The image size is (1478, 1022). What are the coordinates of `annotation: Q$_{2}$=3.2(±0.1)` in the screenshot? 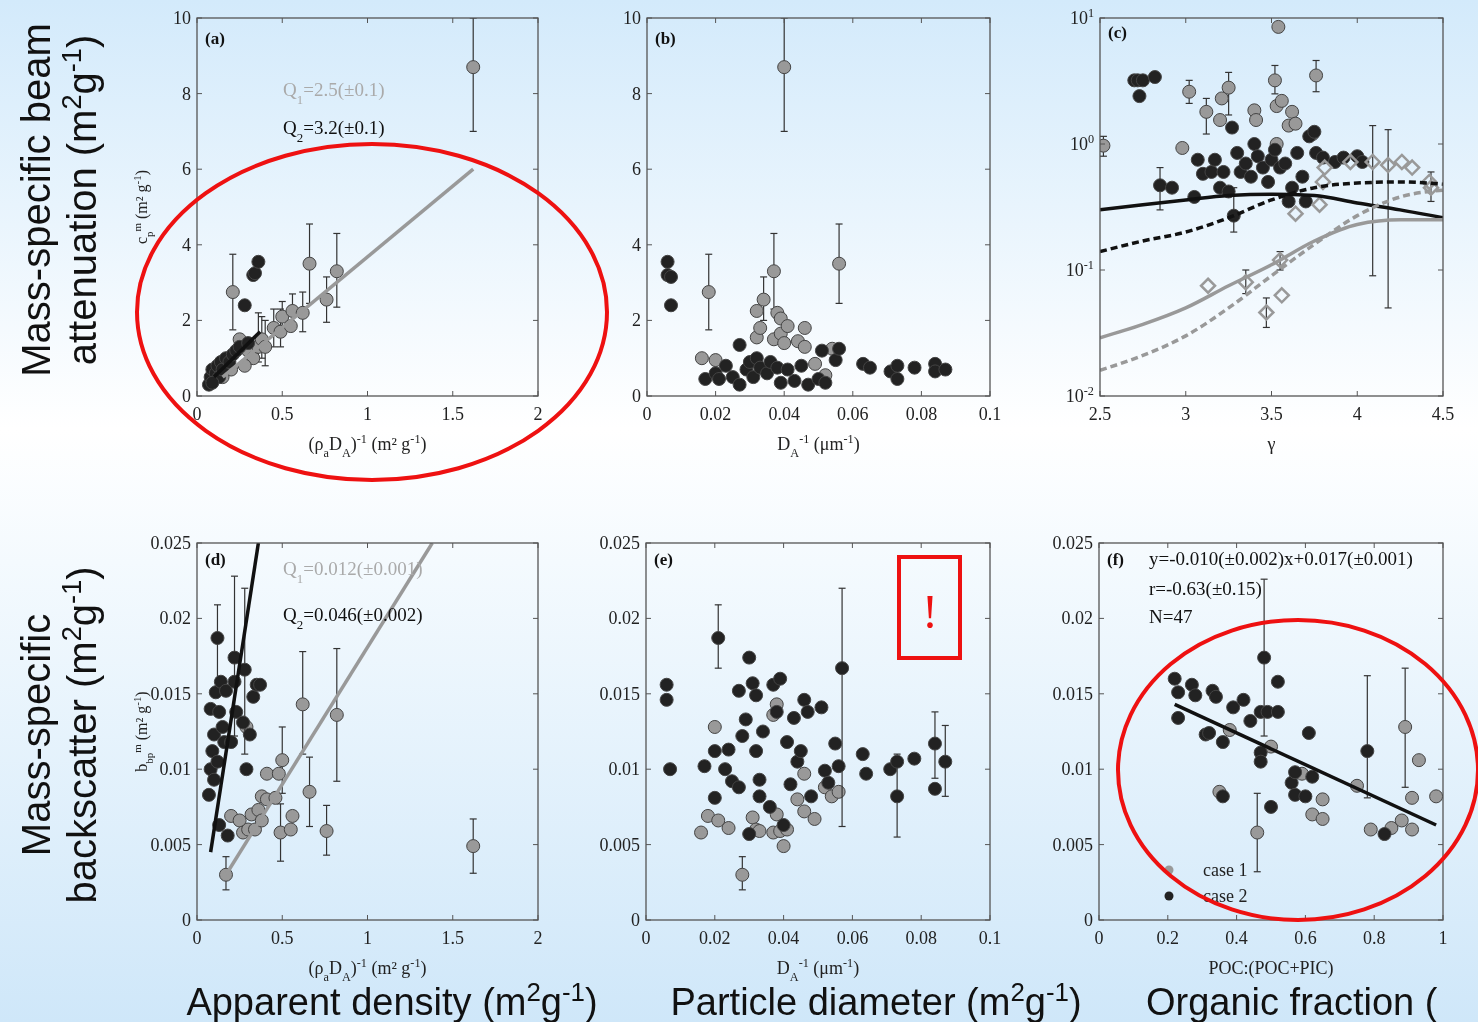 It's located at (334, 131).